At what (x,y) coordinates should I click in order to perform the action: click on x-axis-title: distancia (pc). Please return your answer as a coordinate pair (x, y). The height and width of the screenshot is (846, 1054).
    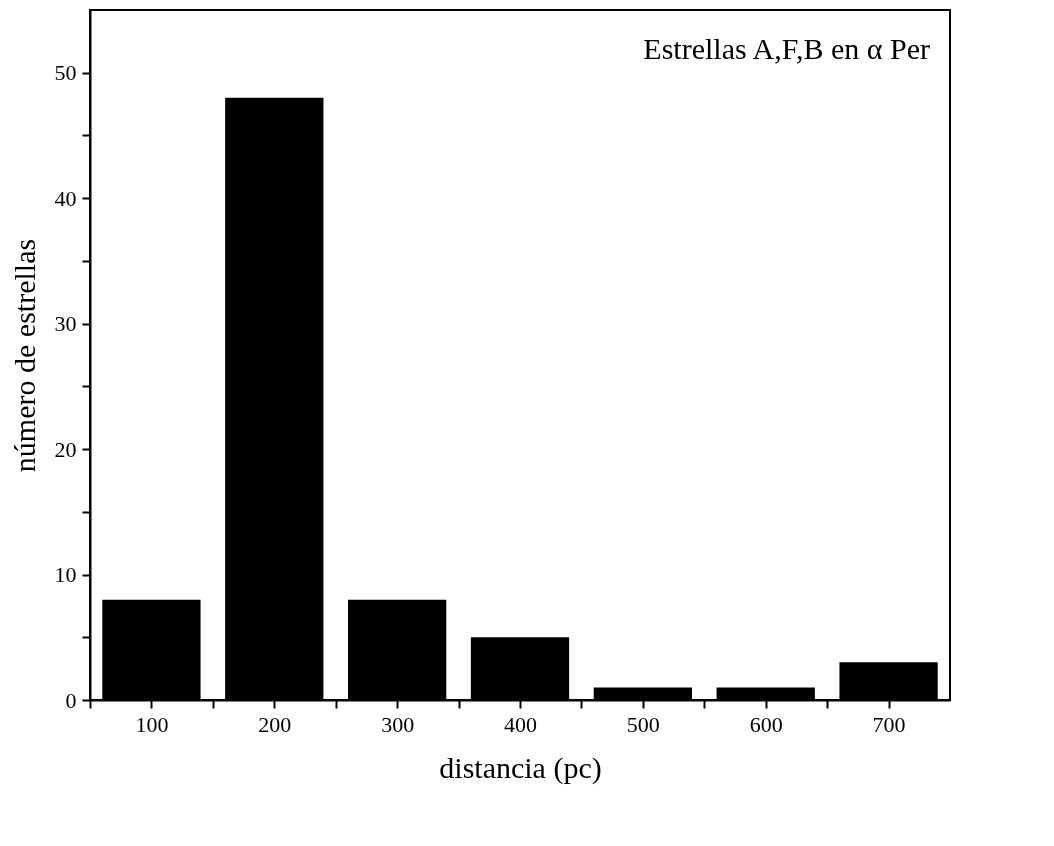
    Looking at the image, I should click on (520, 767).